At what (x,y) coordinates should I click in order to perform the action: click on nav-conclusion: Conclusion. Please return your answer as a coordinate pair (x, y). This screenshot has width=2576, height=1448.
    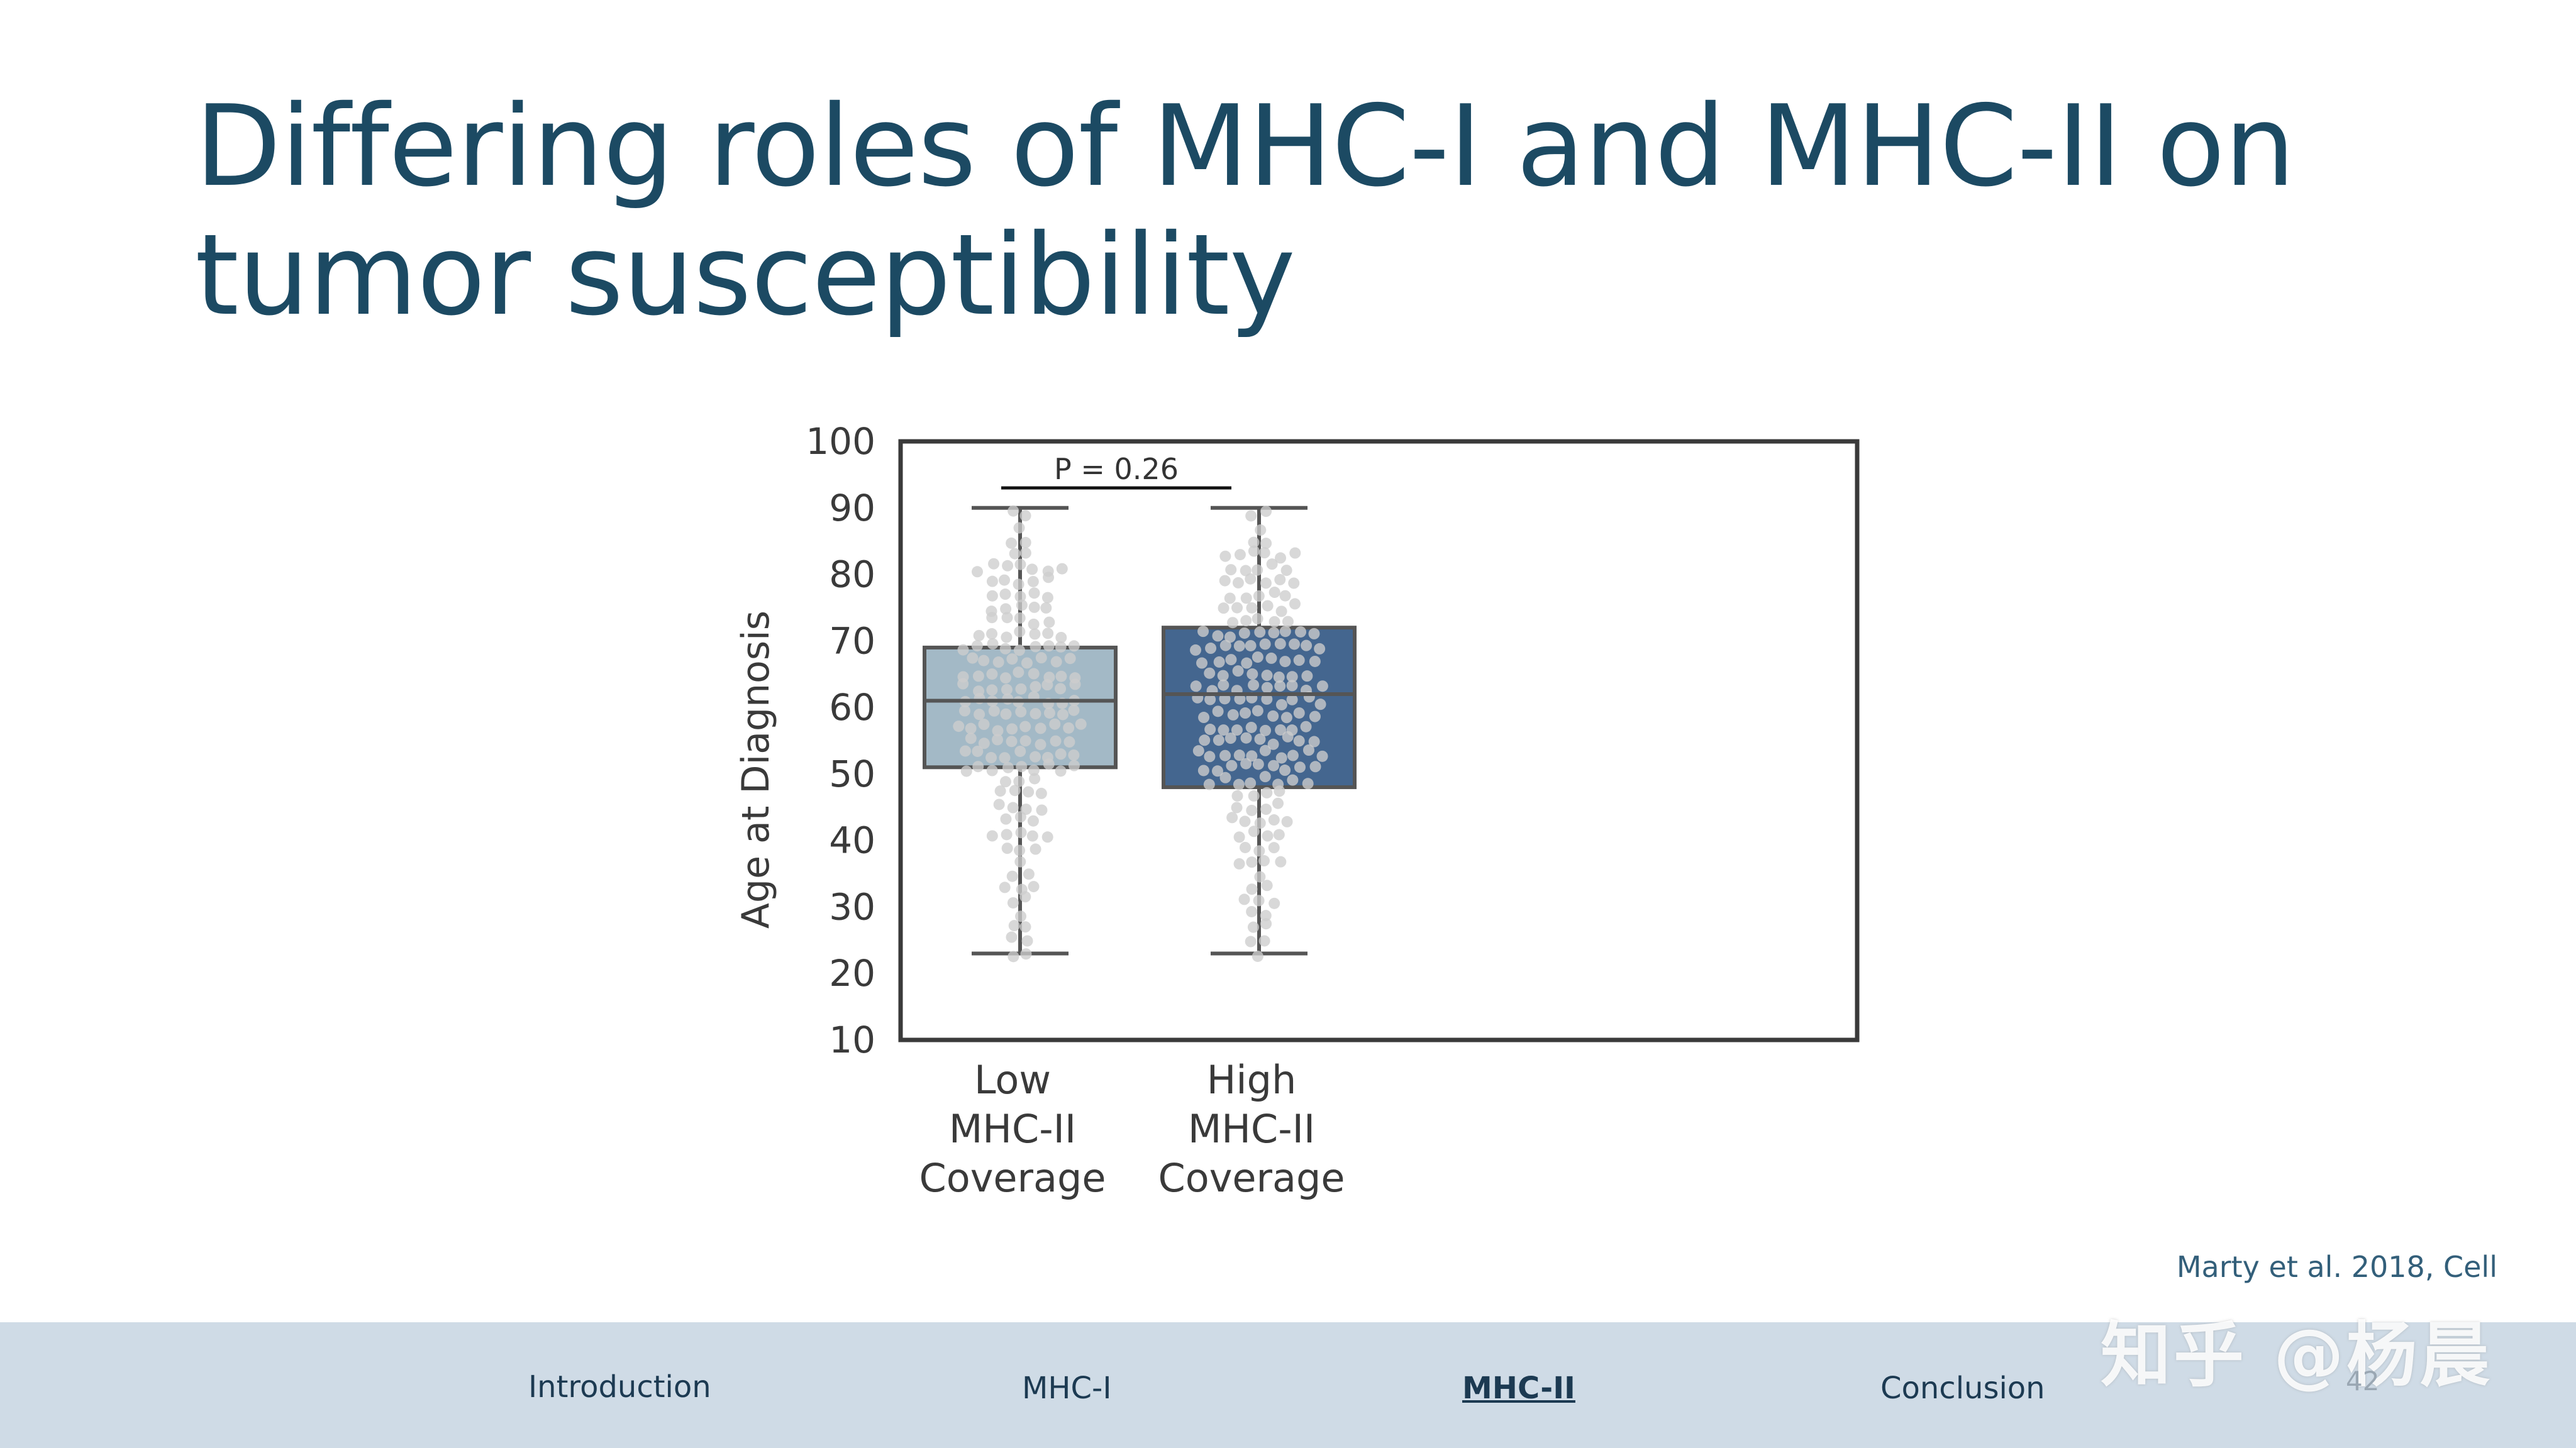
    Looking at the image, I should click on (1962, 1388).